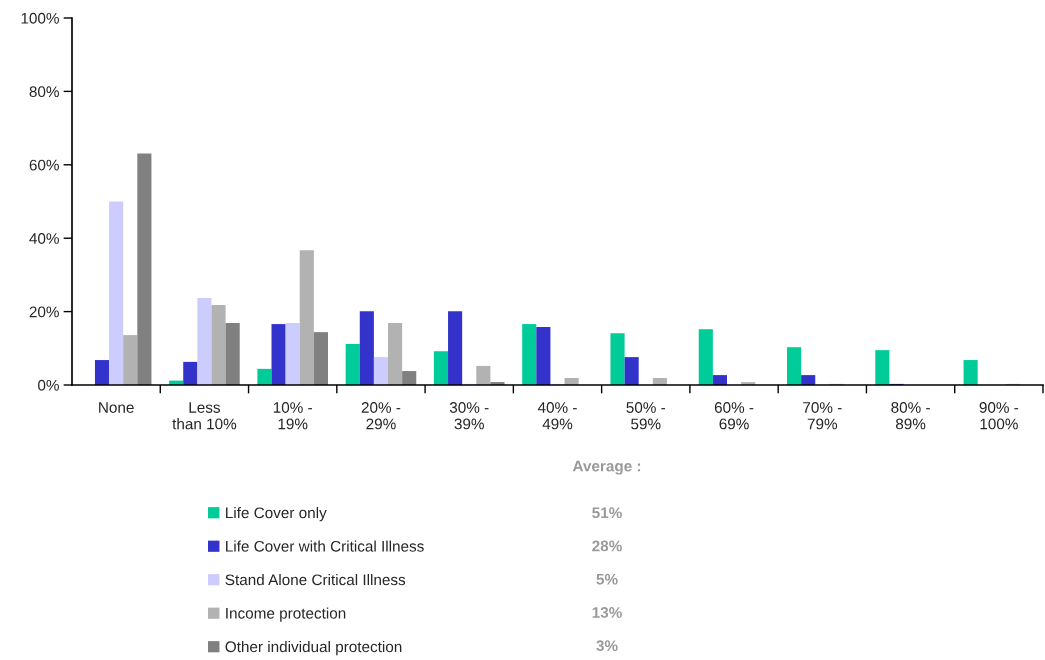 This screenshot has height=660, width=1045. Describe the element at coordinates (557, 416) in the screenshot. I see `x-tick-label: 40% - 49%` at that location.